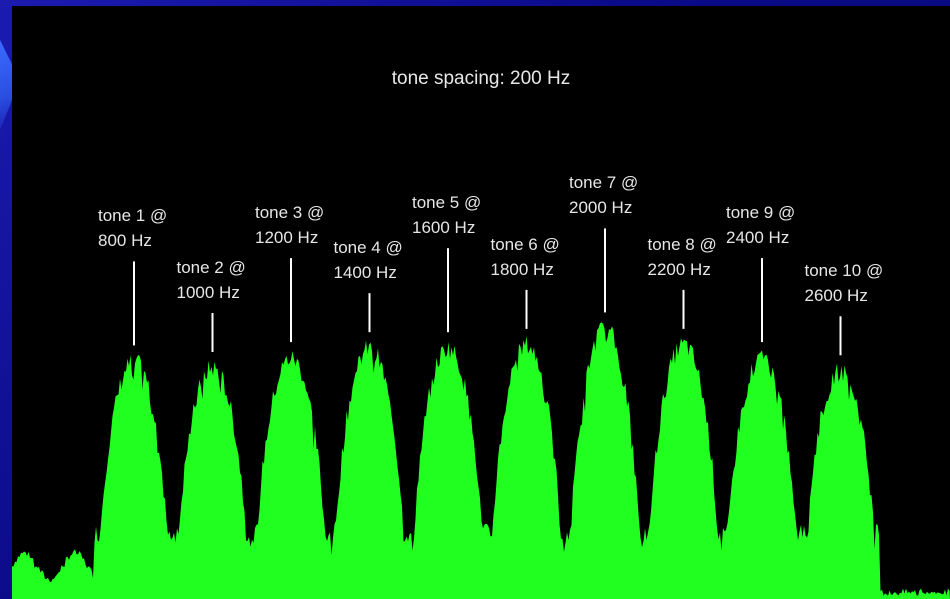 Image resolution: width=950 pixels, height=599 pixels. What do you see at coordinates (604, 183) in the screenshot?
I see `tone-name: tone 7 @` at bounding box center [604, 183].